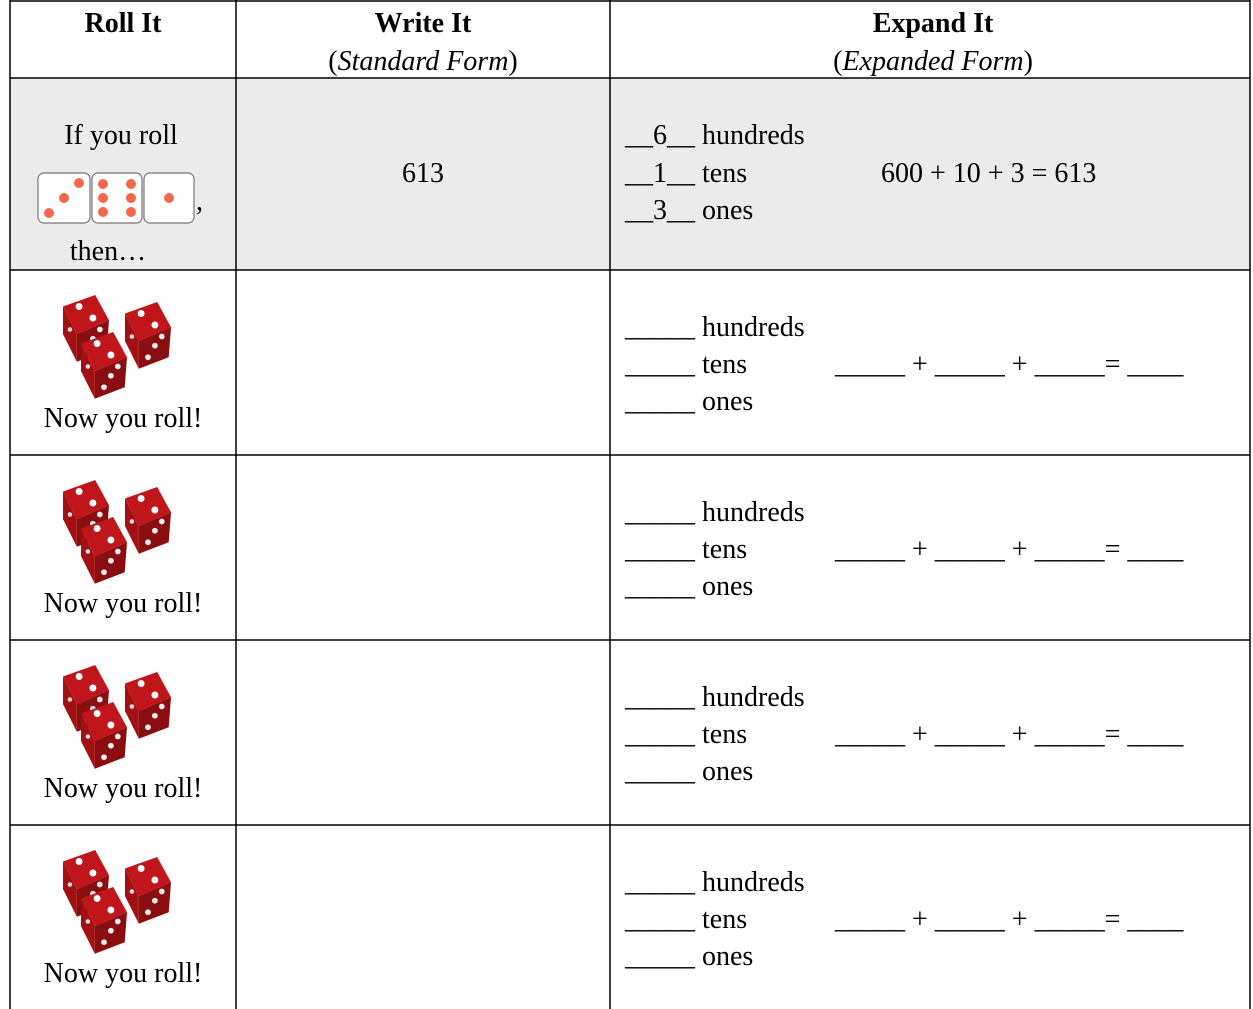 Image resolution: width=1253 pixels, height=1009 pixels. I want to click on header-write-subtitle: (Standard Form), so click(423, 62).